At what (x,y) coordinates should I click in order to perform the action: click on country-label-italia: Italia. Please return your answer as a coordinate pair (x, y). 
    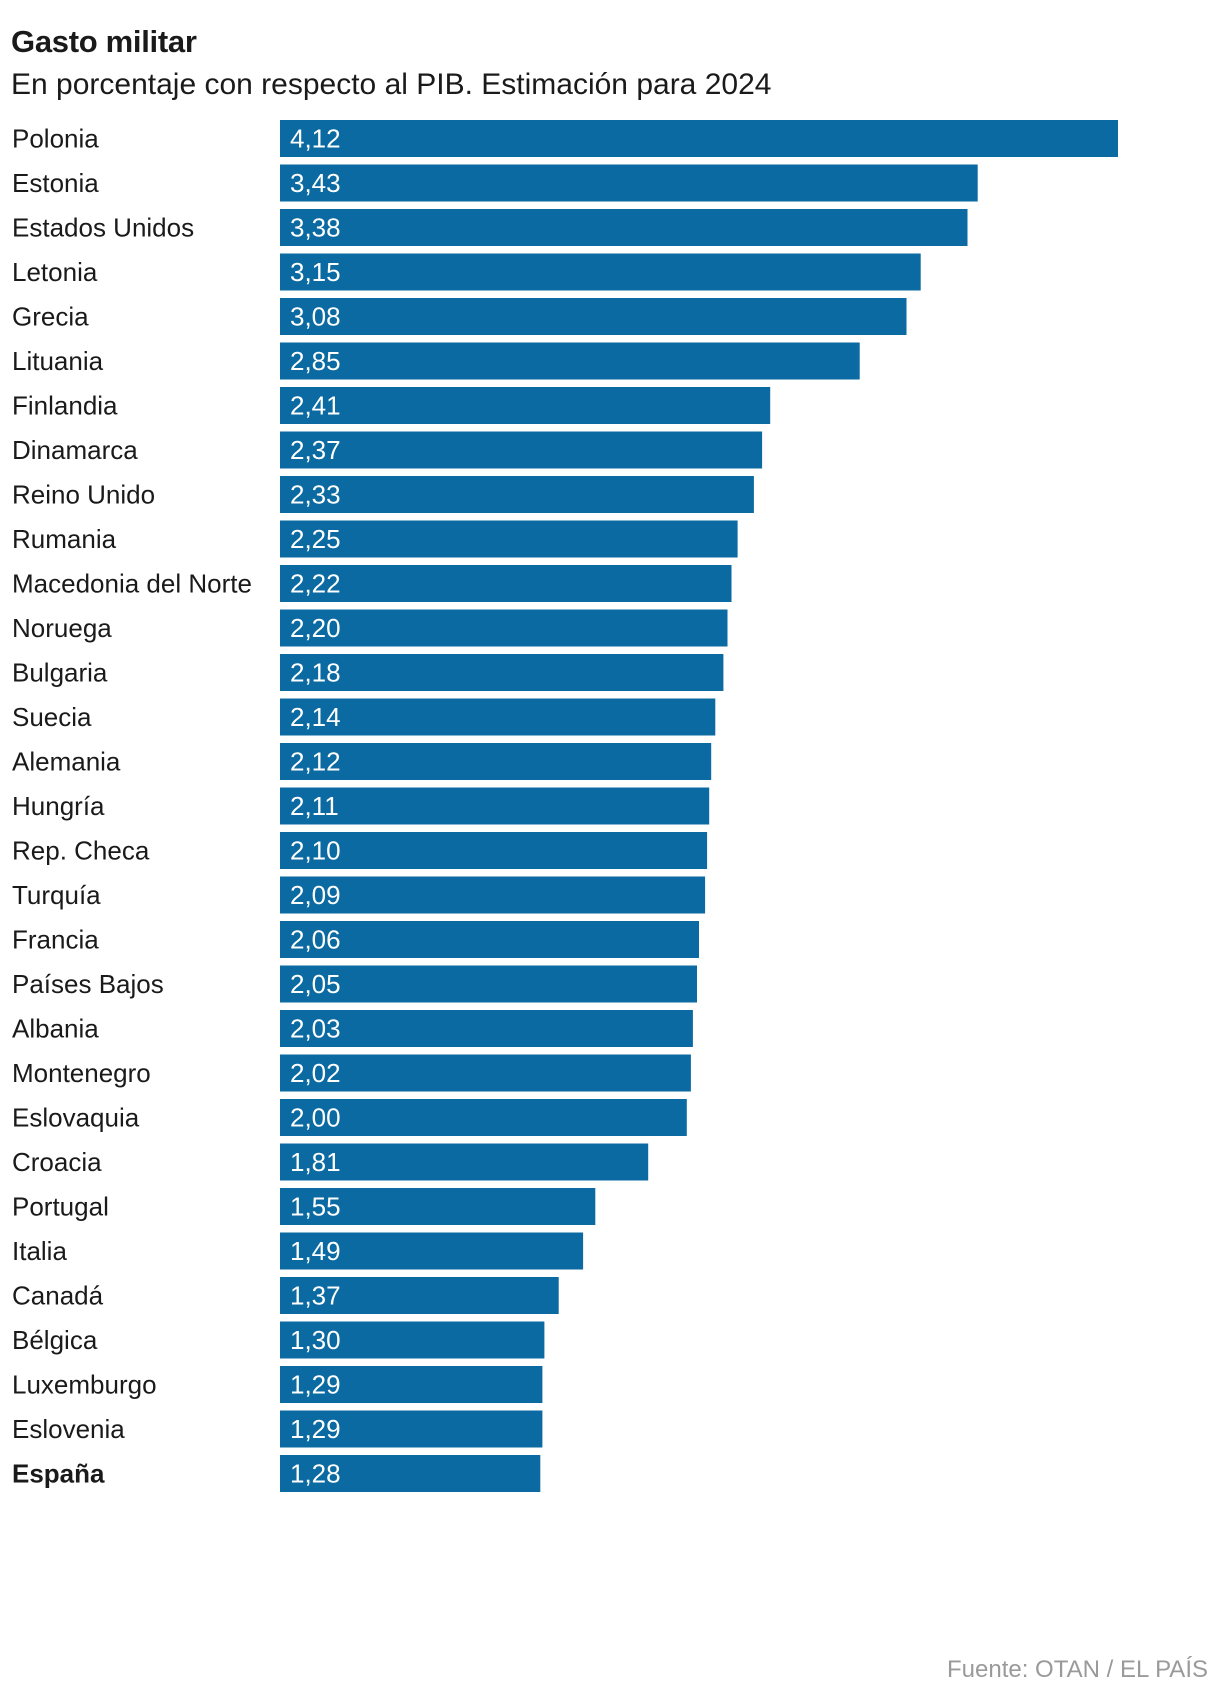
    Looking at the image, I should click on (39, 1251).